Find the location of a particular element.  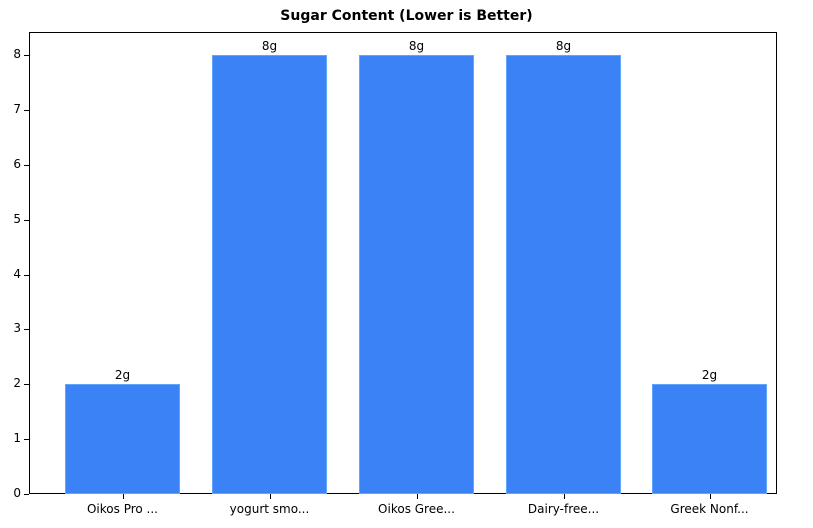

y-tick-label: 6 is located at coordinates (17, 163).